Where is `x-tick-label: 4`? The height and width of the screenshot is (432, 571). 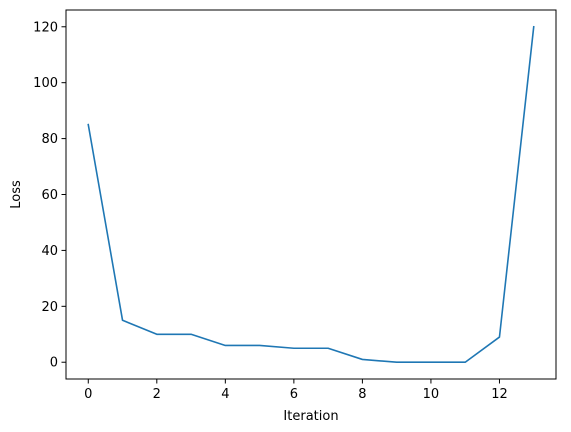 x-tick-label: 4 is located at coordinates (225, 394).